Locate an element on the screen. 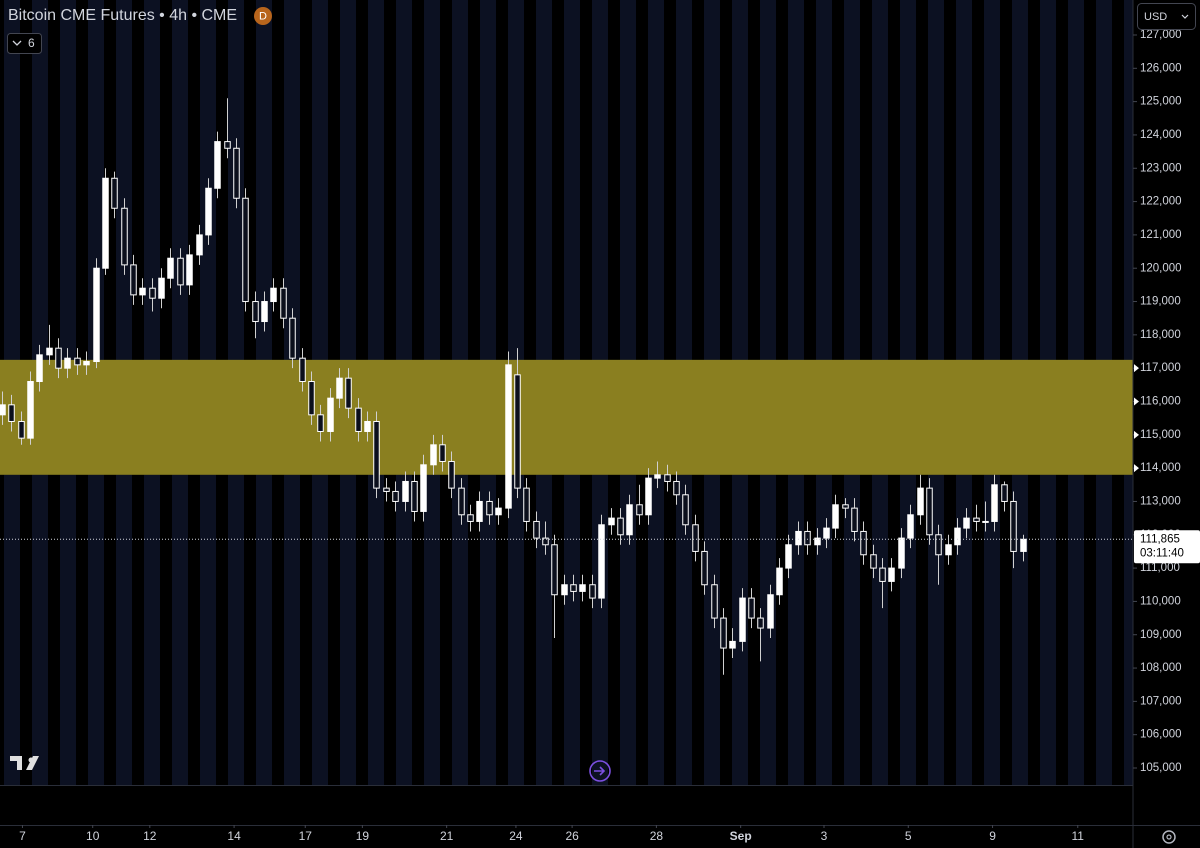  x-tick-label: 21 is located at coordinates (447, 836).